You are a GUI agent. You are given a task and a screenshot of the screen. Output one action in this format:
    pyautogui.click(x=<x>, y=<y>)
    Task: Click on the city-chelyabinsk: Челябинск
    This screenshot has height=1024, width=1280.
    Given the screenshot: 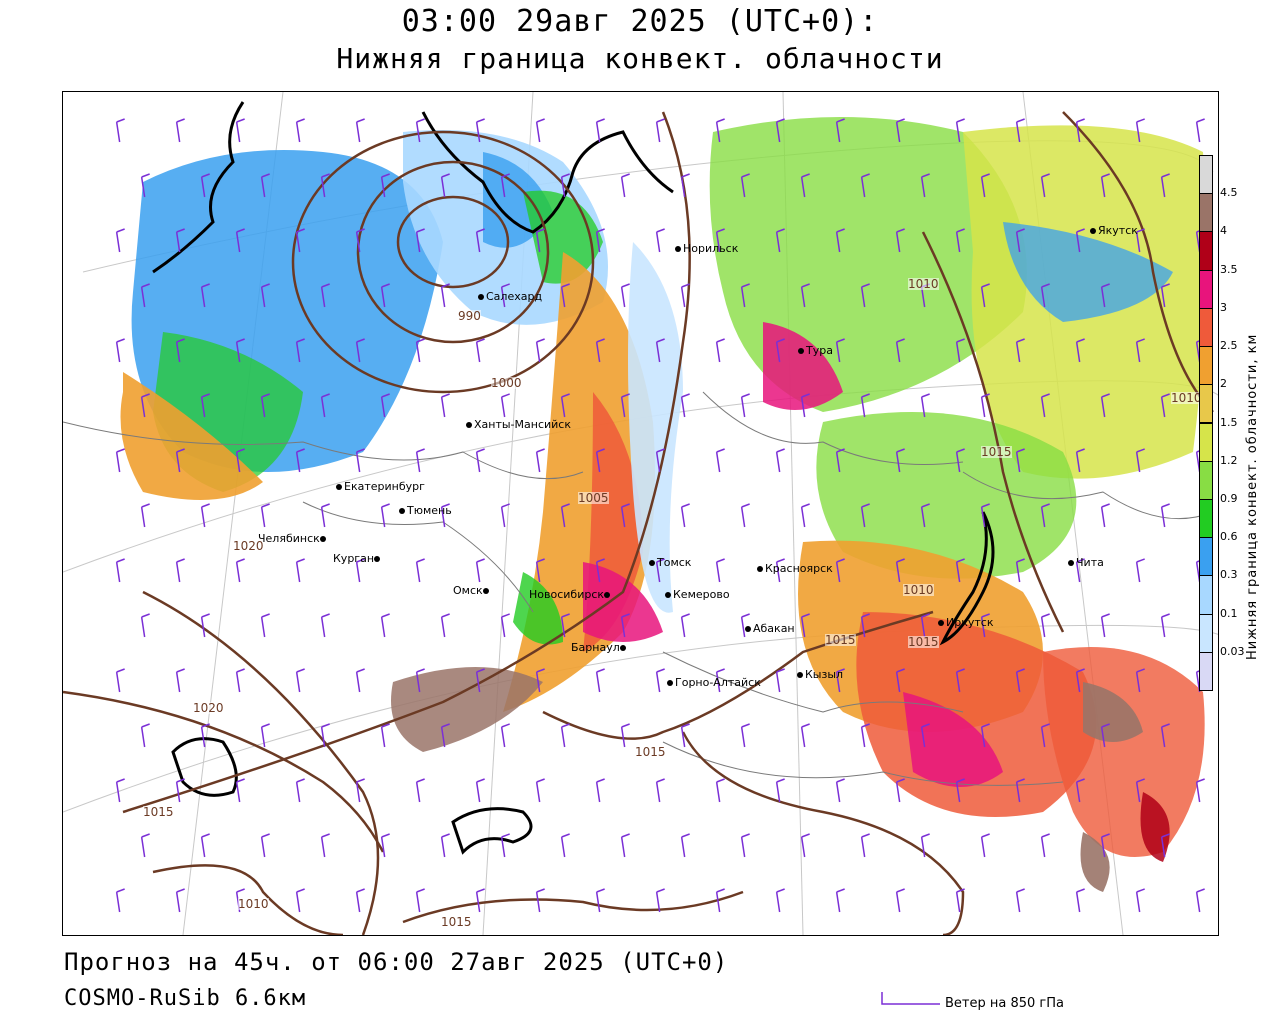 What is the action you would take?
    pyautogui.click(x=293, y=538)
    